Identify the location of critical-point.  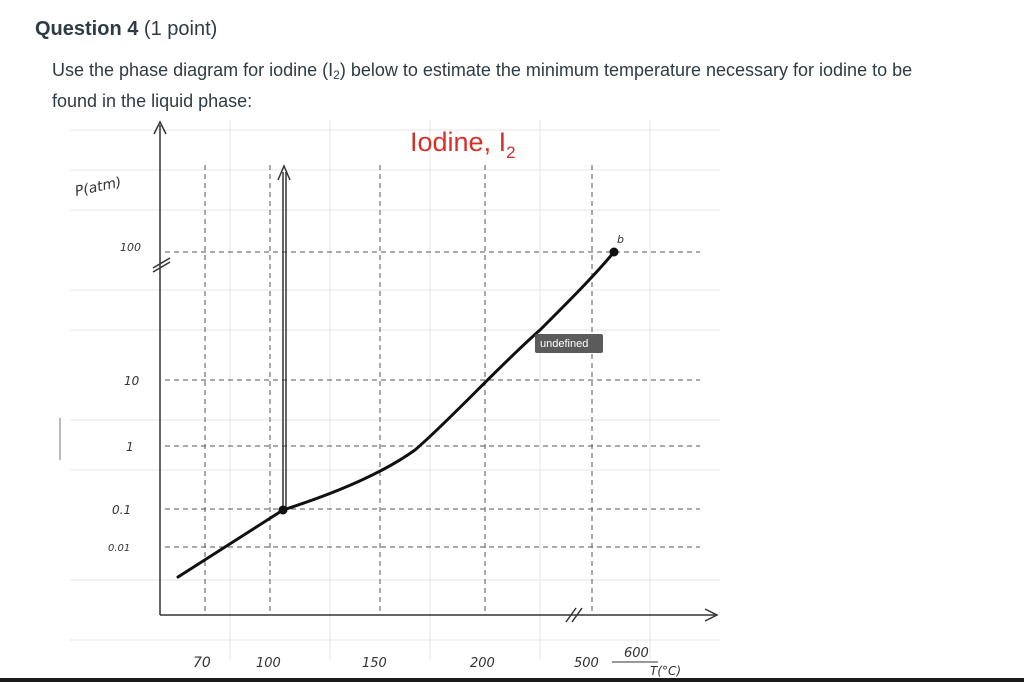
(614, 252).